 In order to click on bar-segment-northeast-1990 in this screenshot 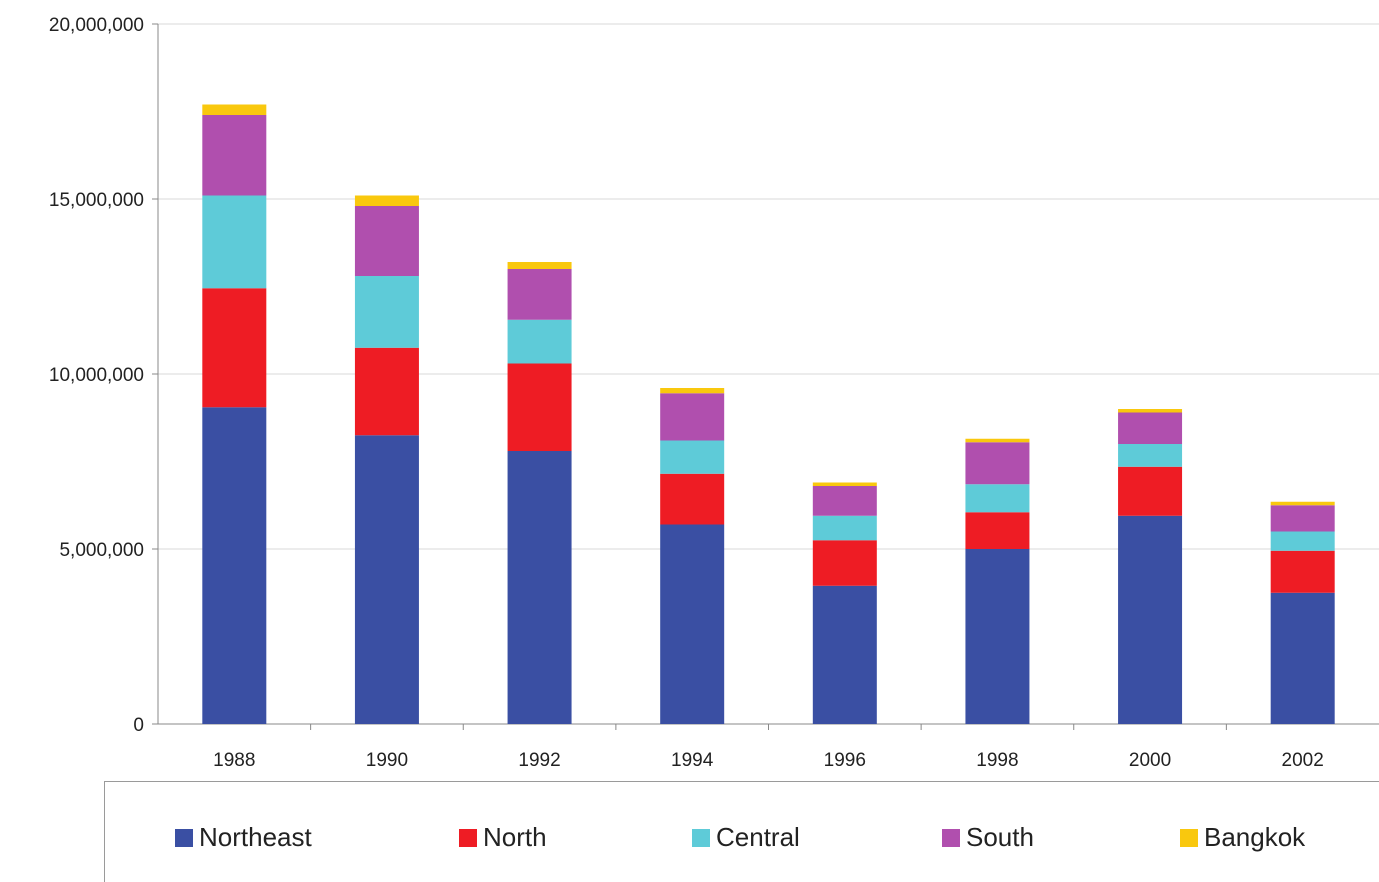, I will do `click(386, 579)`.